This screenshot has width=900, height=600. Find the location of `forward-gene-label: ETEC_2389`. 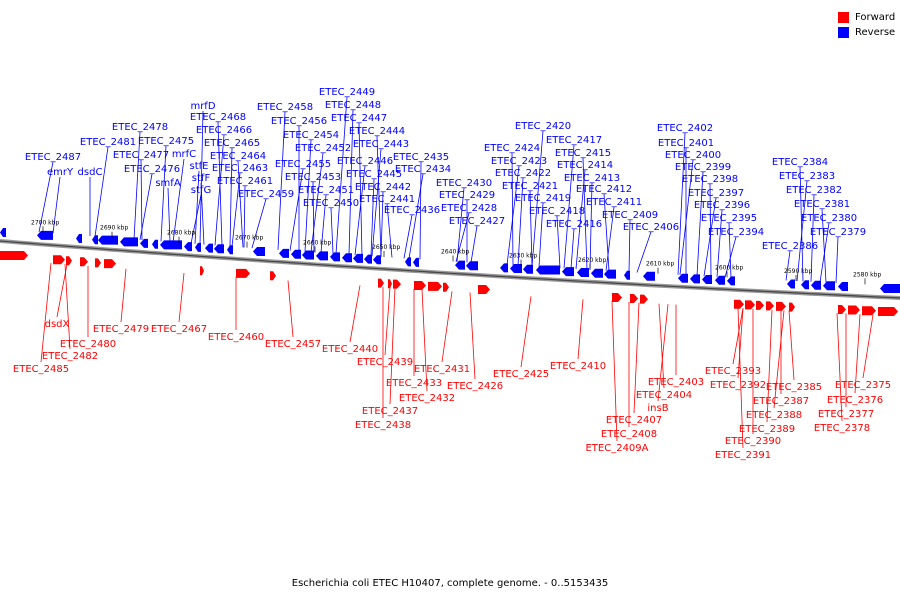

forward-gene-label: ETEC_2389 is located at coordinates (767, 429).